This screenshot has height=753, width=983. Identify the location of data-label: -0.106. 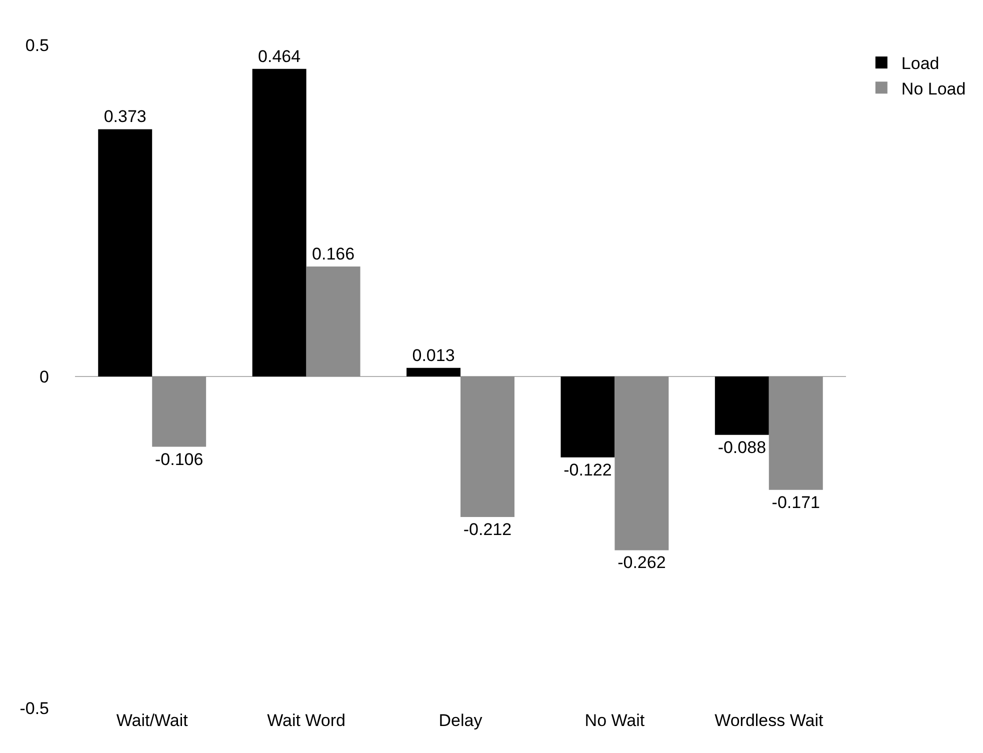
(179, 459).